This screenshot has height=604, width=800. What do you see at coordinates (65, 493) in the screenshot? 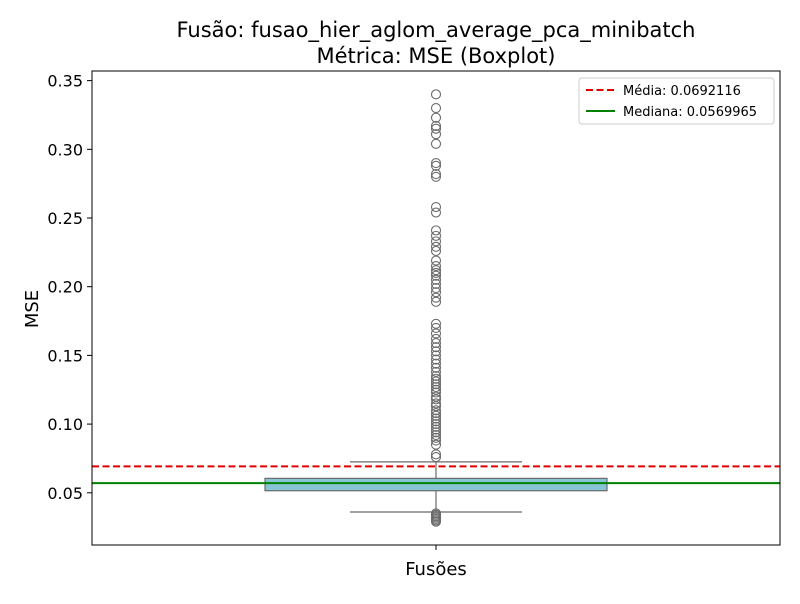
I see `y-tick-label: 0.05` at bounding box center [65, 493].